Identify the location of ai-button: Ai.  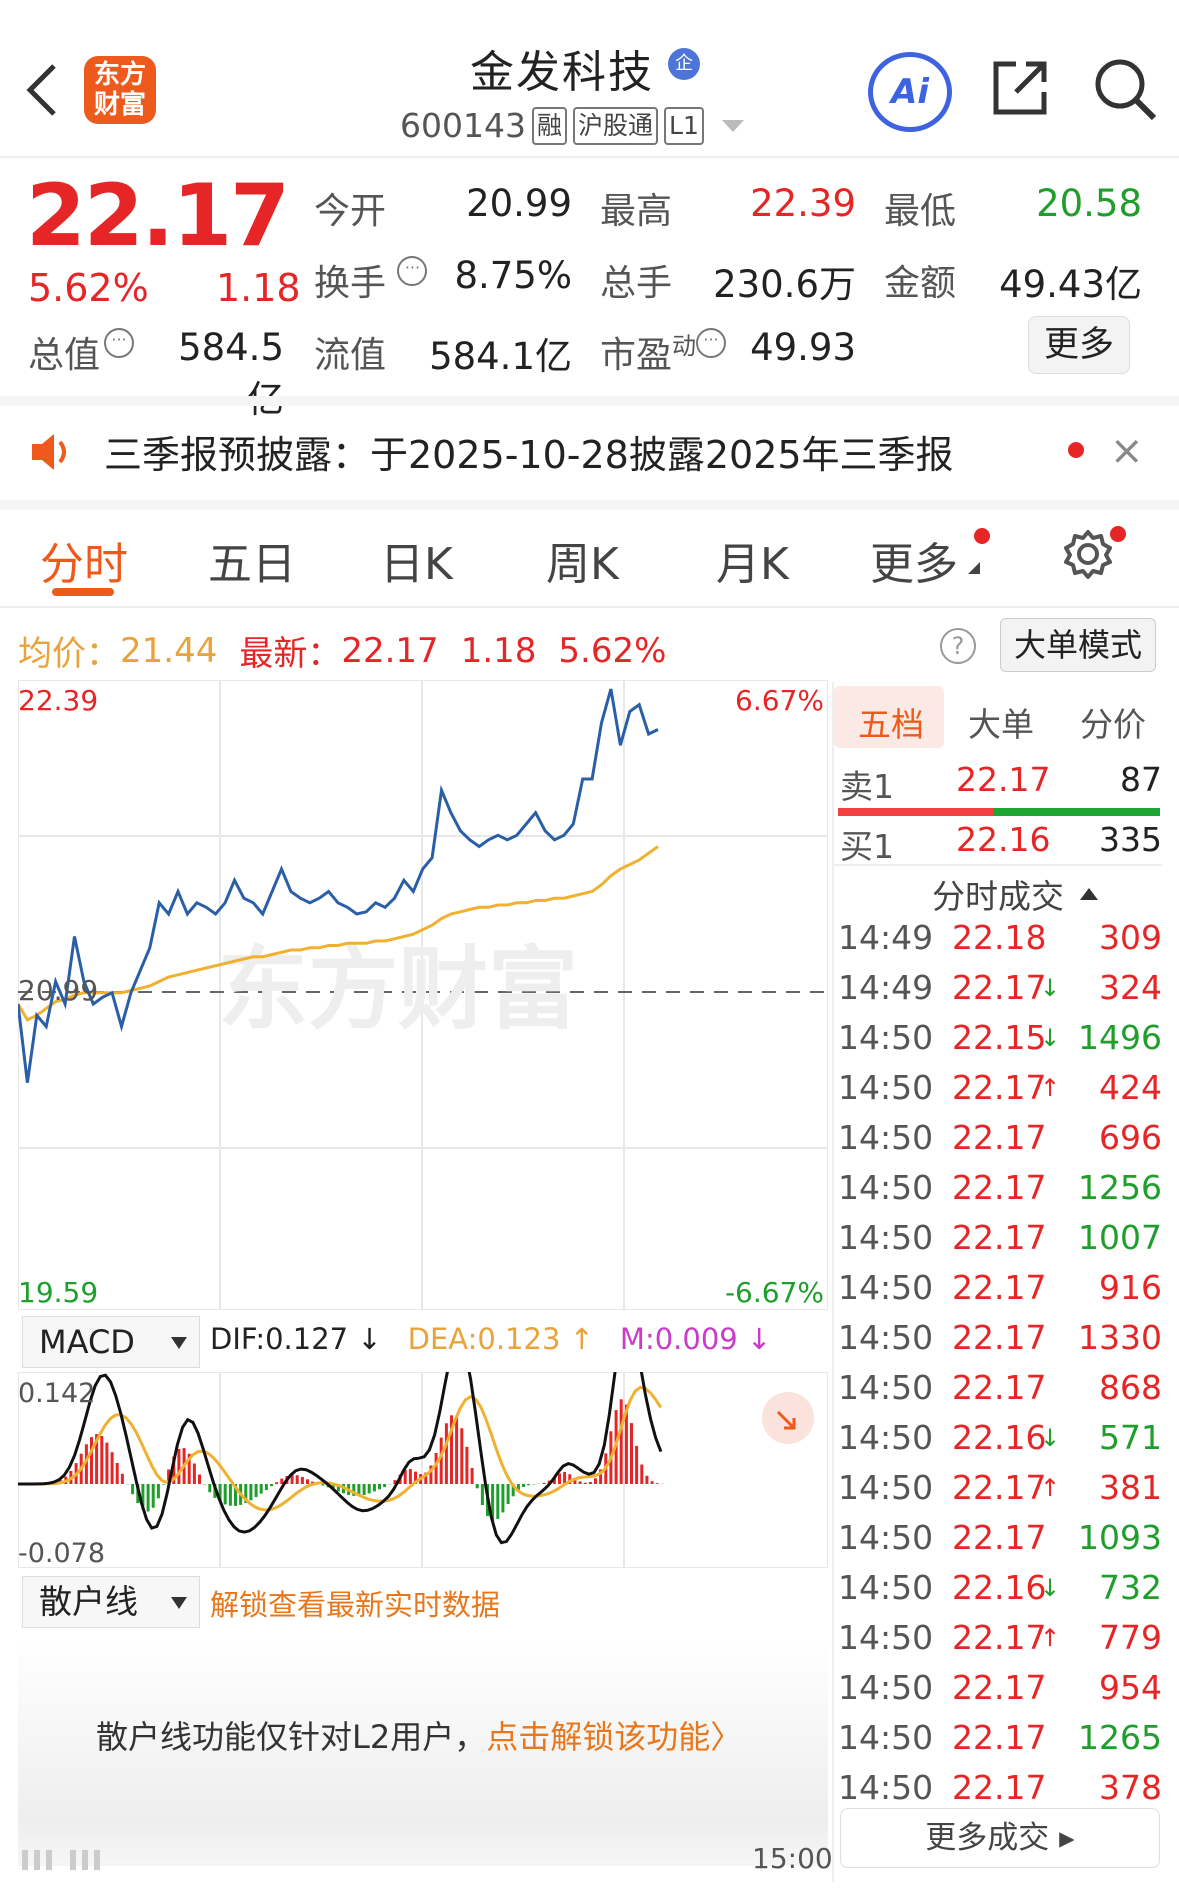
(910, 92).